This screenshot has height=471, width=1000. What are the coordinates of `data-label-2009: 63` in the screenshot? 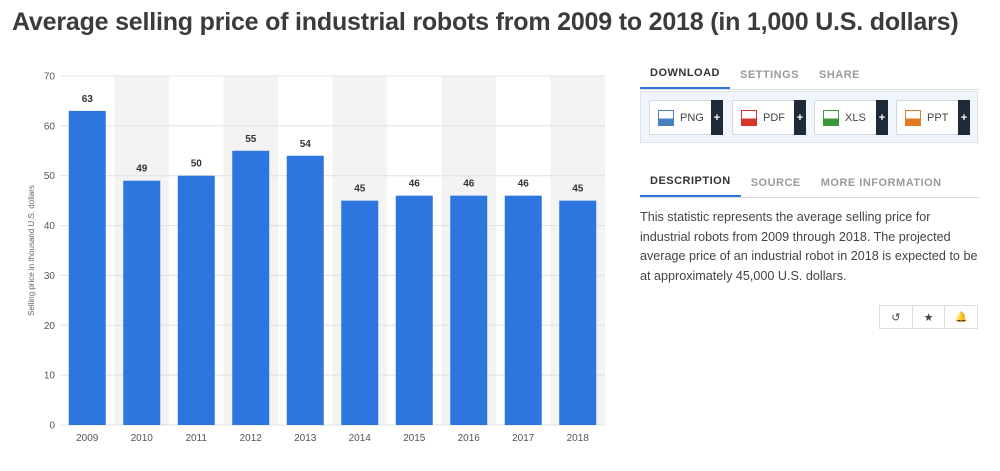 It's located at (88, 99).